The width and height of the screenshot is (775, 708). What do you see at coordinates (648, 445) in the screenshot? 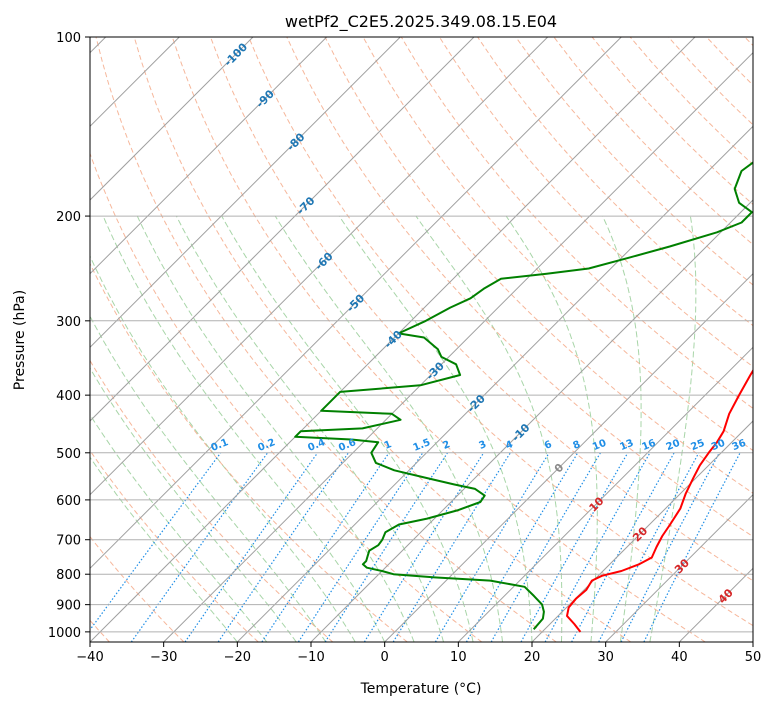
I see `mixing-ratio-label: 16` at bounding box center [648, 445].